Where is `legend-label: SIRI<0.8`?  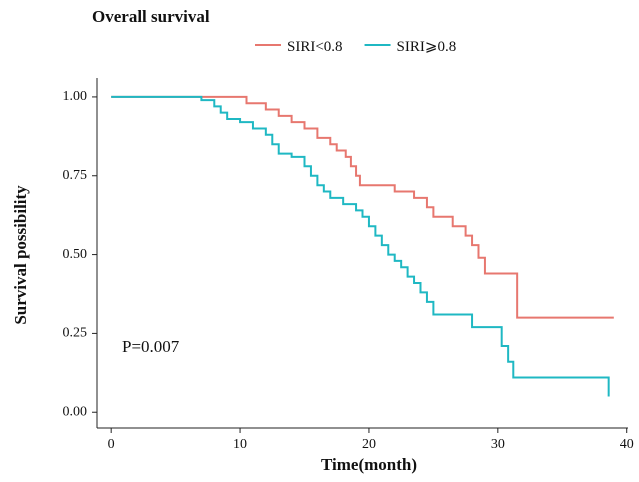
legend-label: SIRI<0.8 is located at coordinates (315, 47).